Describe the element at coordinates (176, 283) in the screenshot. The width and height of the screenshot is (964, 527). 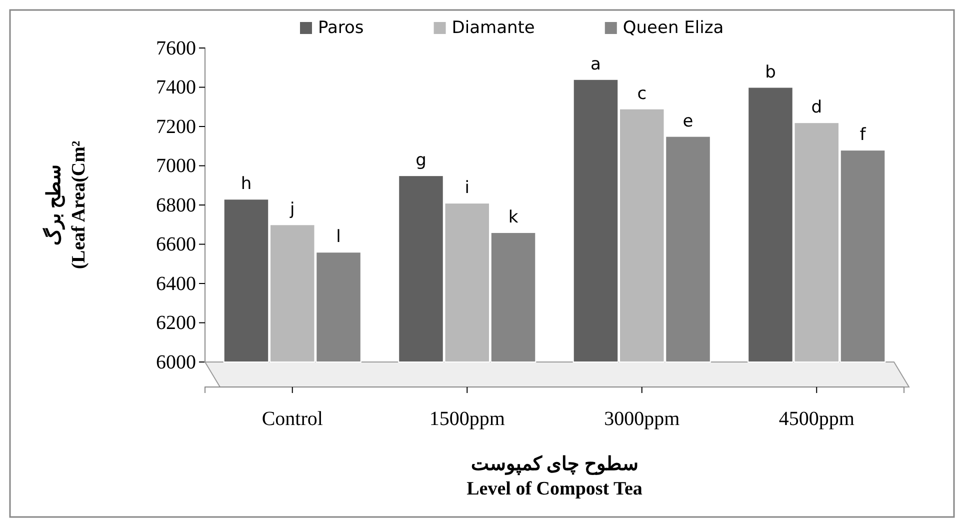
I see `y-tick-label: 6400` at that location.